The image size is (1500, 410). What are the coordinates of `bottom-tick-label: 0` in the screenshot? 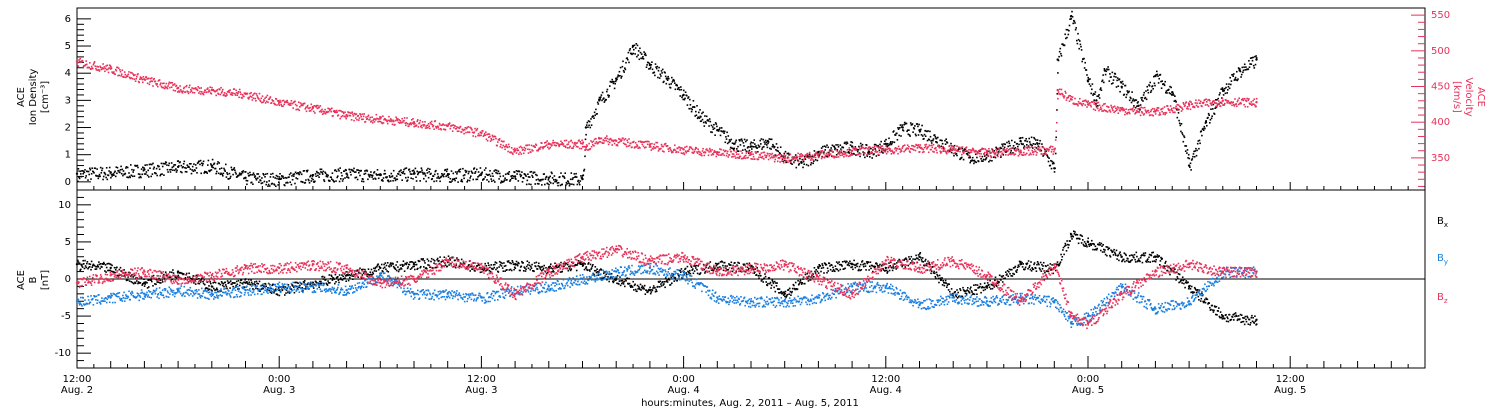 It's located at (68, 279).